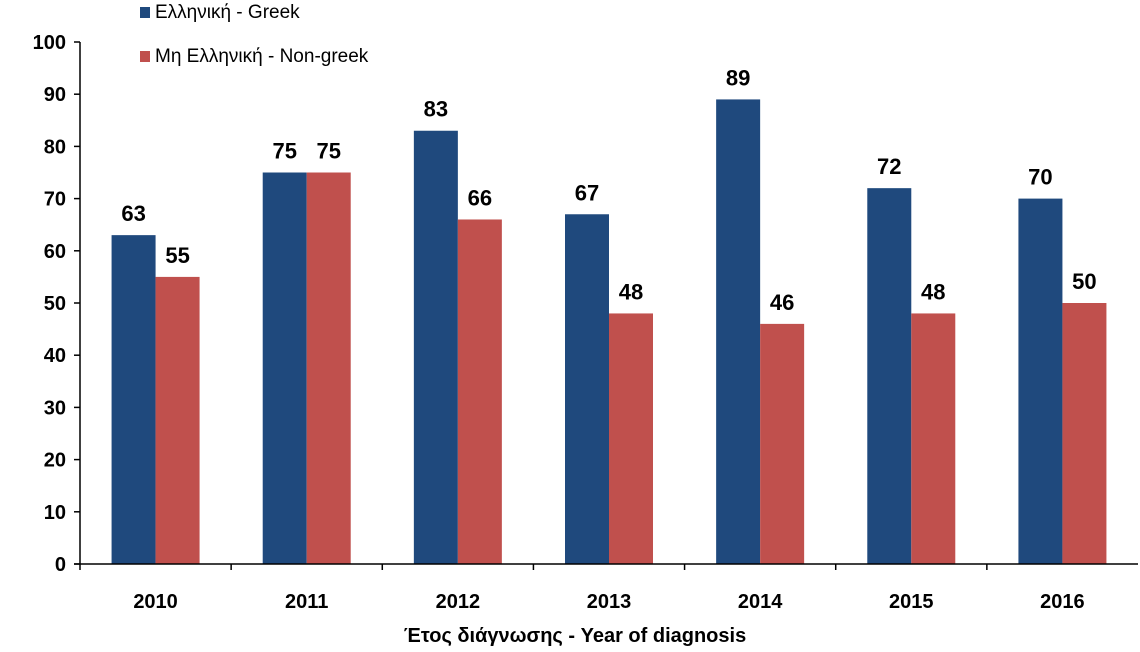 Image resolution: width=1140 pixels, height=652 pixels. What do you see at coordinates (480, 197) in the screenshot?
I see `data-label-non-greek-2012: 66` at bounding box center [480, 197].